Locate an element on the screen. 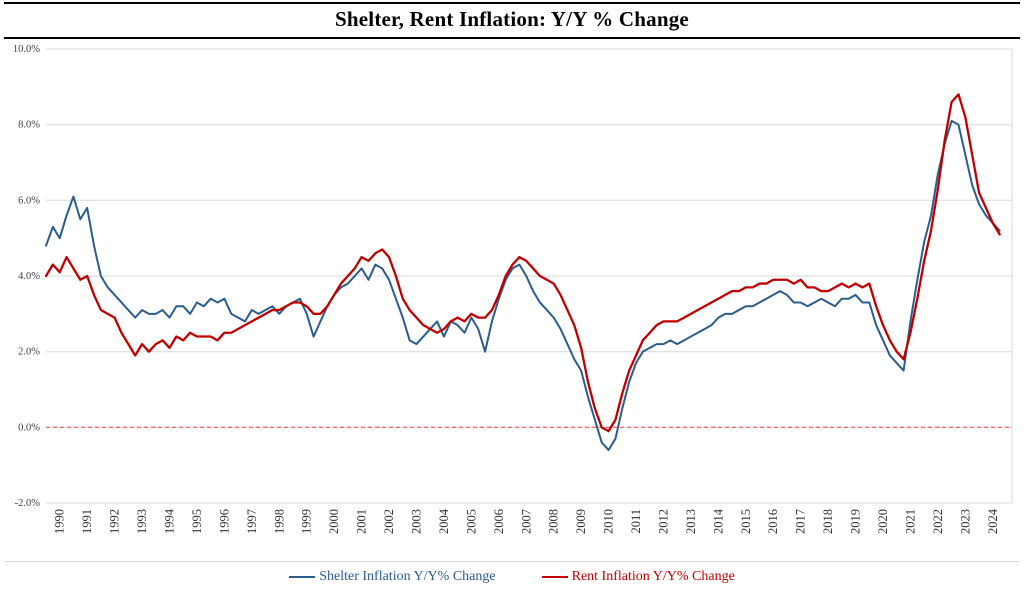 This screenshot has height=598, width=1024. y-tick-label: 6.0% is located at coordinates (29, 200).